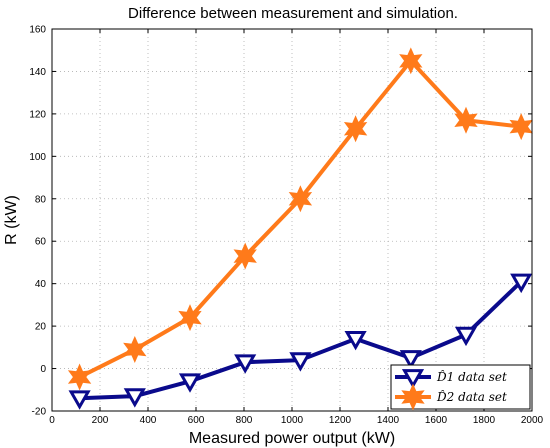  What do you see at coordinates (436, 420) in the screenshot?
I see `x-tick-label: 1600` at bounding box center [436, 420].